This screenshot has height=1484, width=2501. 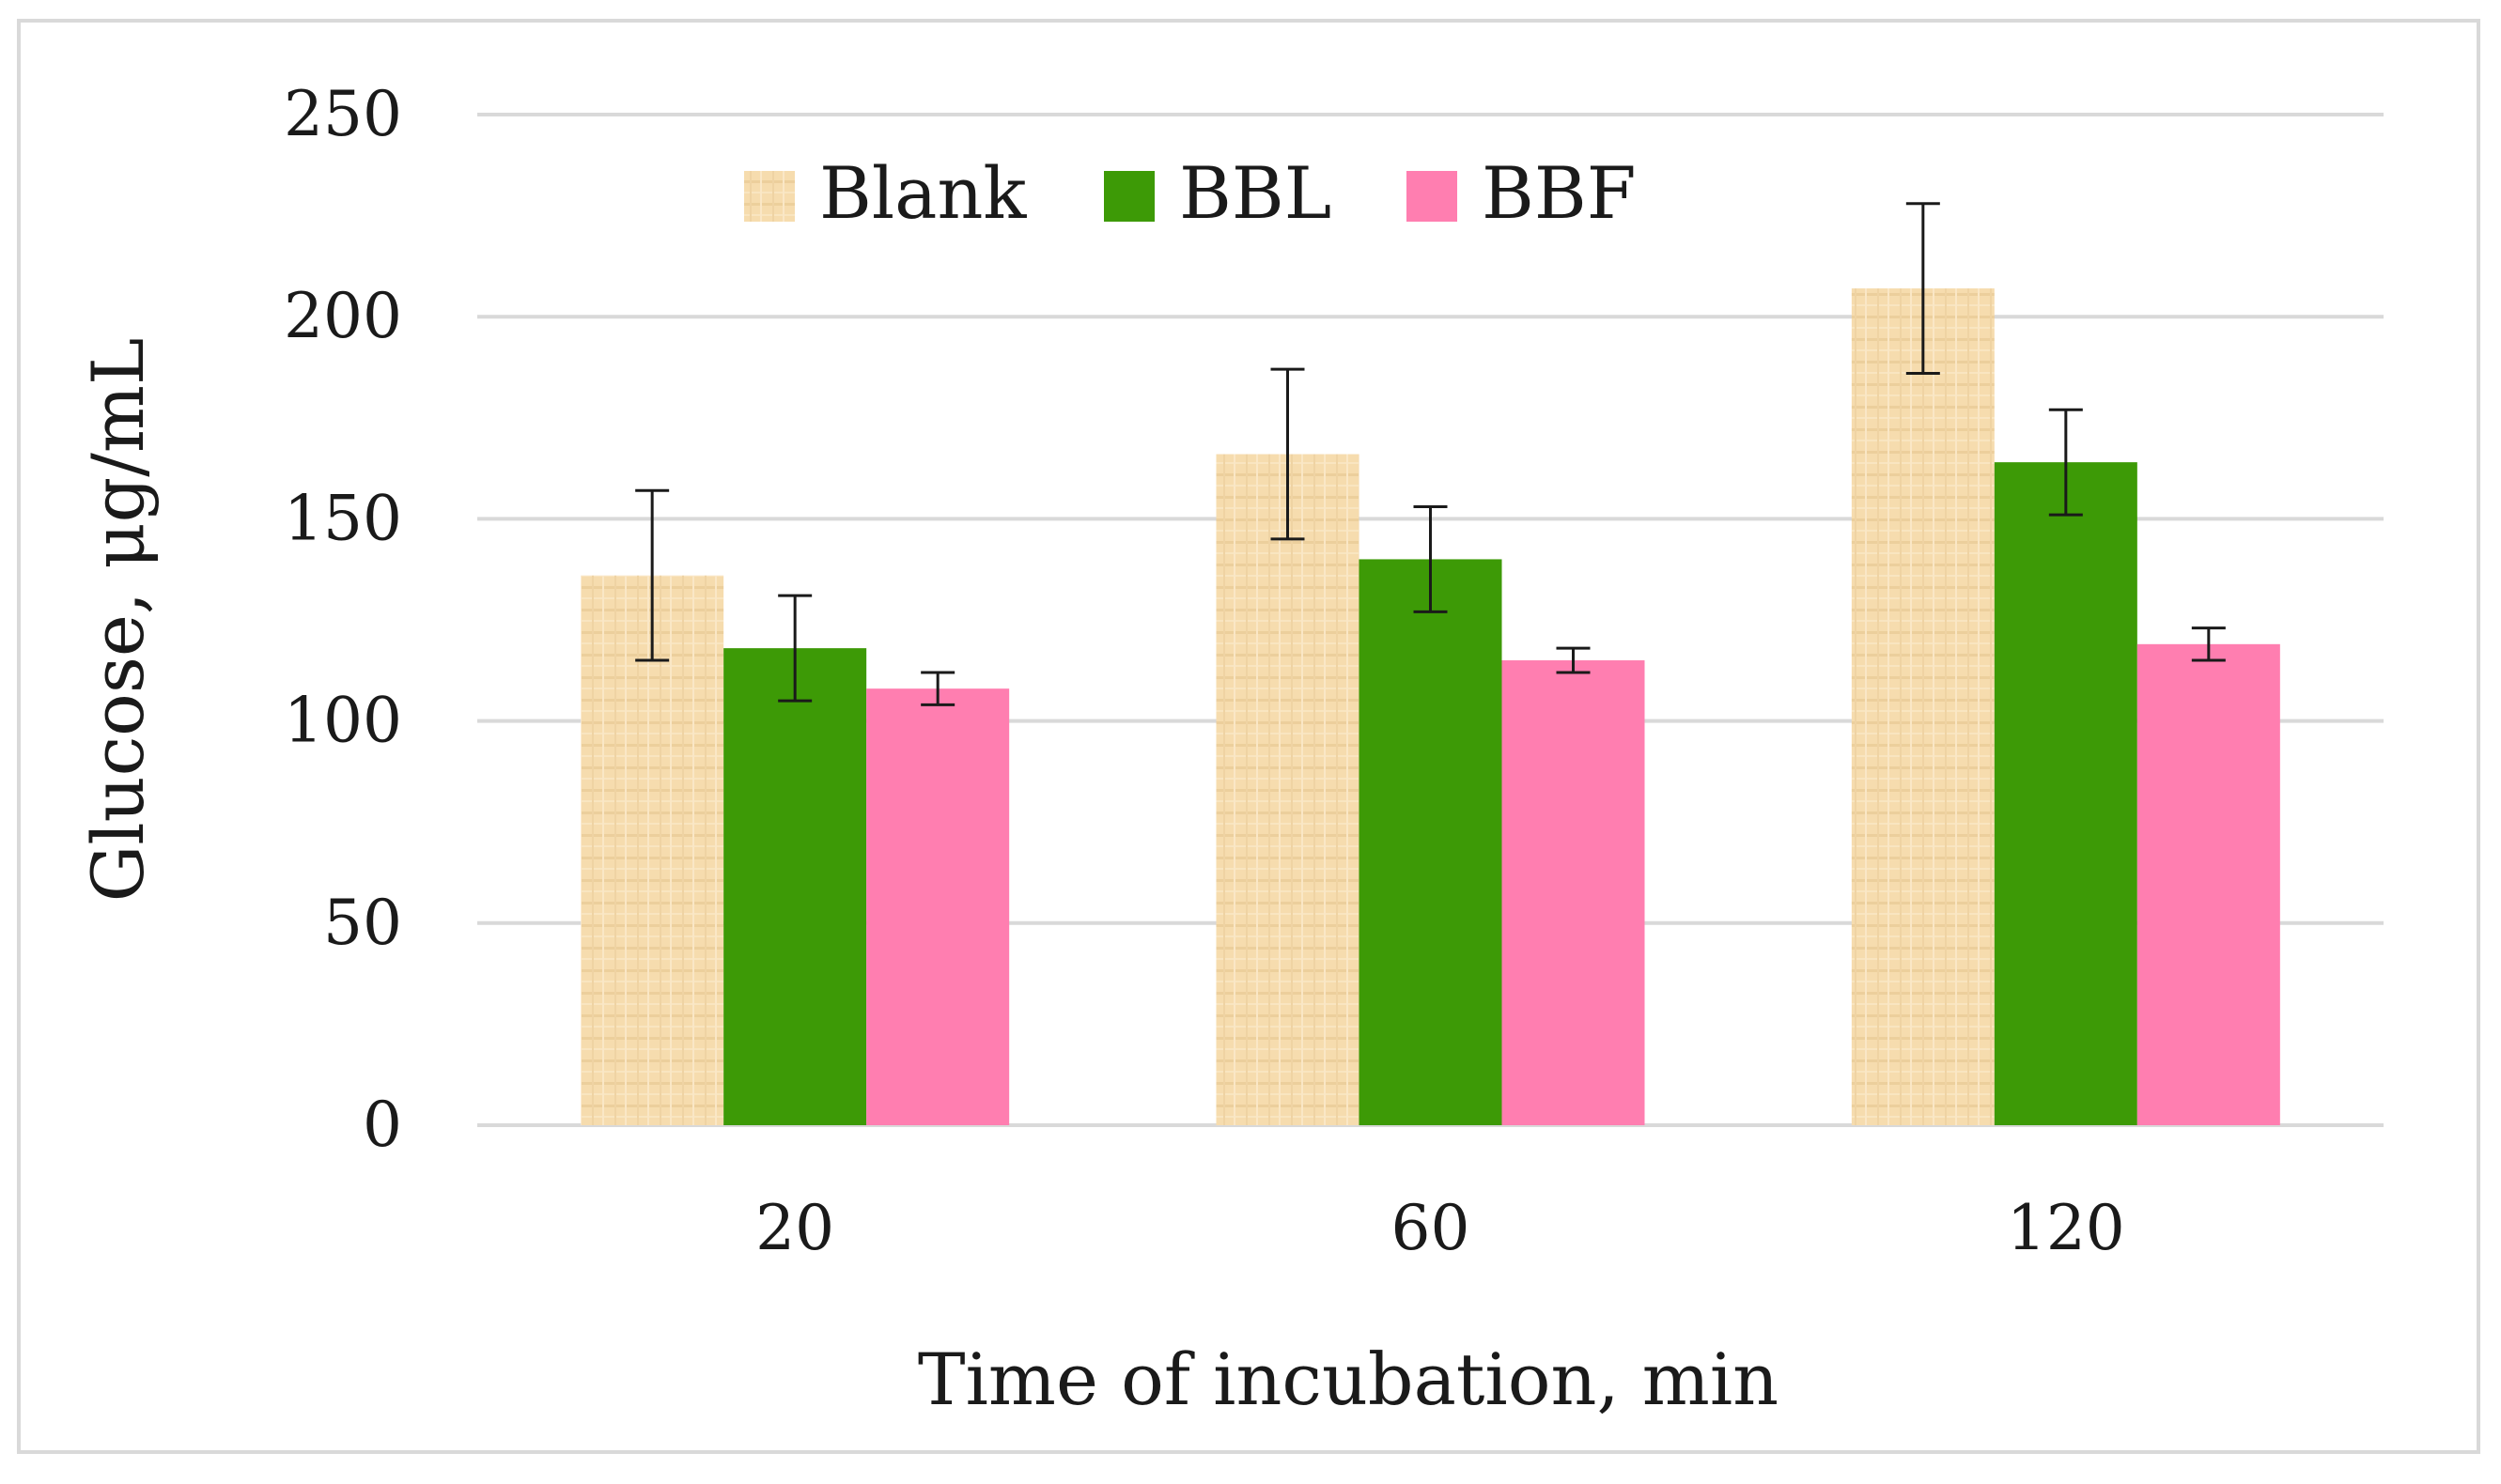 I want to click on legend-swatch-bbf, so click(x=1431, y=196).